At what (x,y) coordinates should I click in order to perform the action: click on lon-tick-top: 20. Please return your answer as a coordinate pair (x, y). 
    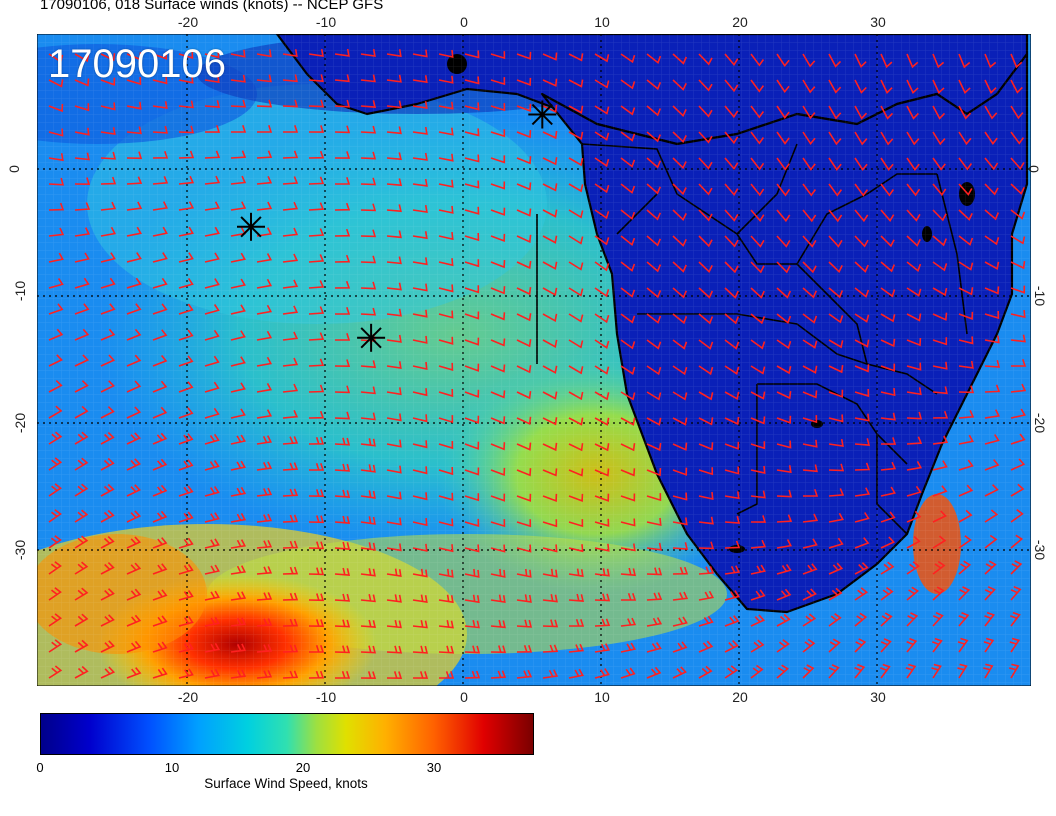
    Looking at the image, I should click on (740, 22).